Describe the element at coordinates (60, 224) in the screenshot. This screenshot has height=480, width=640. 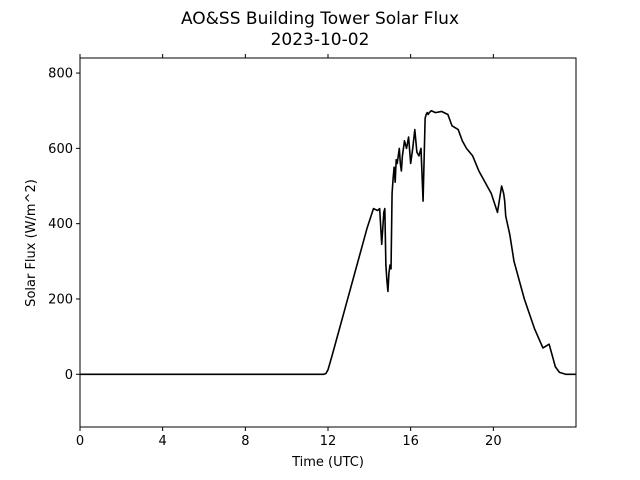
I see `y-tick-label: 400` at that location.